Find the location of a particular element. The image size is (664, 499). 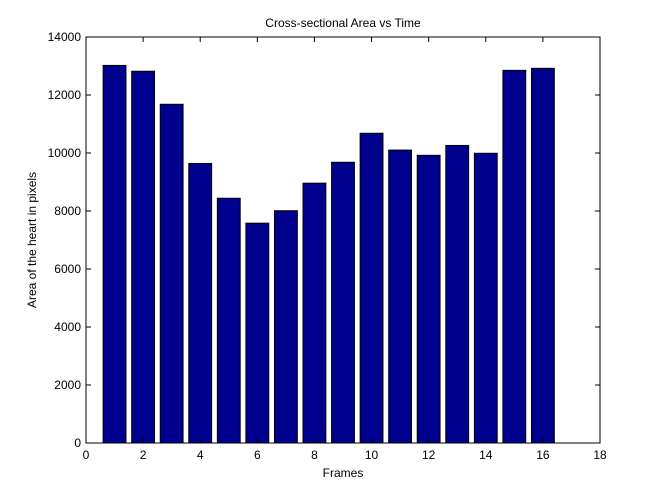

x-tick-label: 16 is located at coordinates (543, 455).